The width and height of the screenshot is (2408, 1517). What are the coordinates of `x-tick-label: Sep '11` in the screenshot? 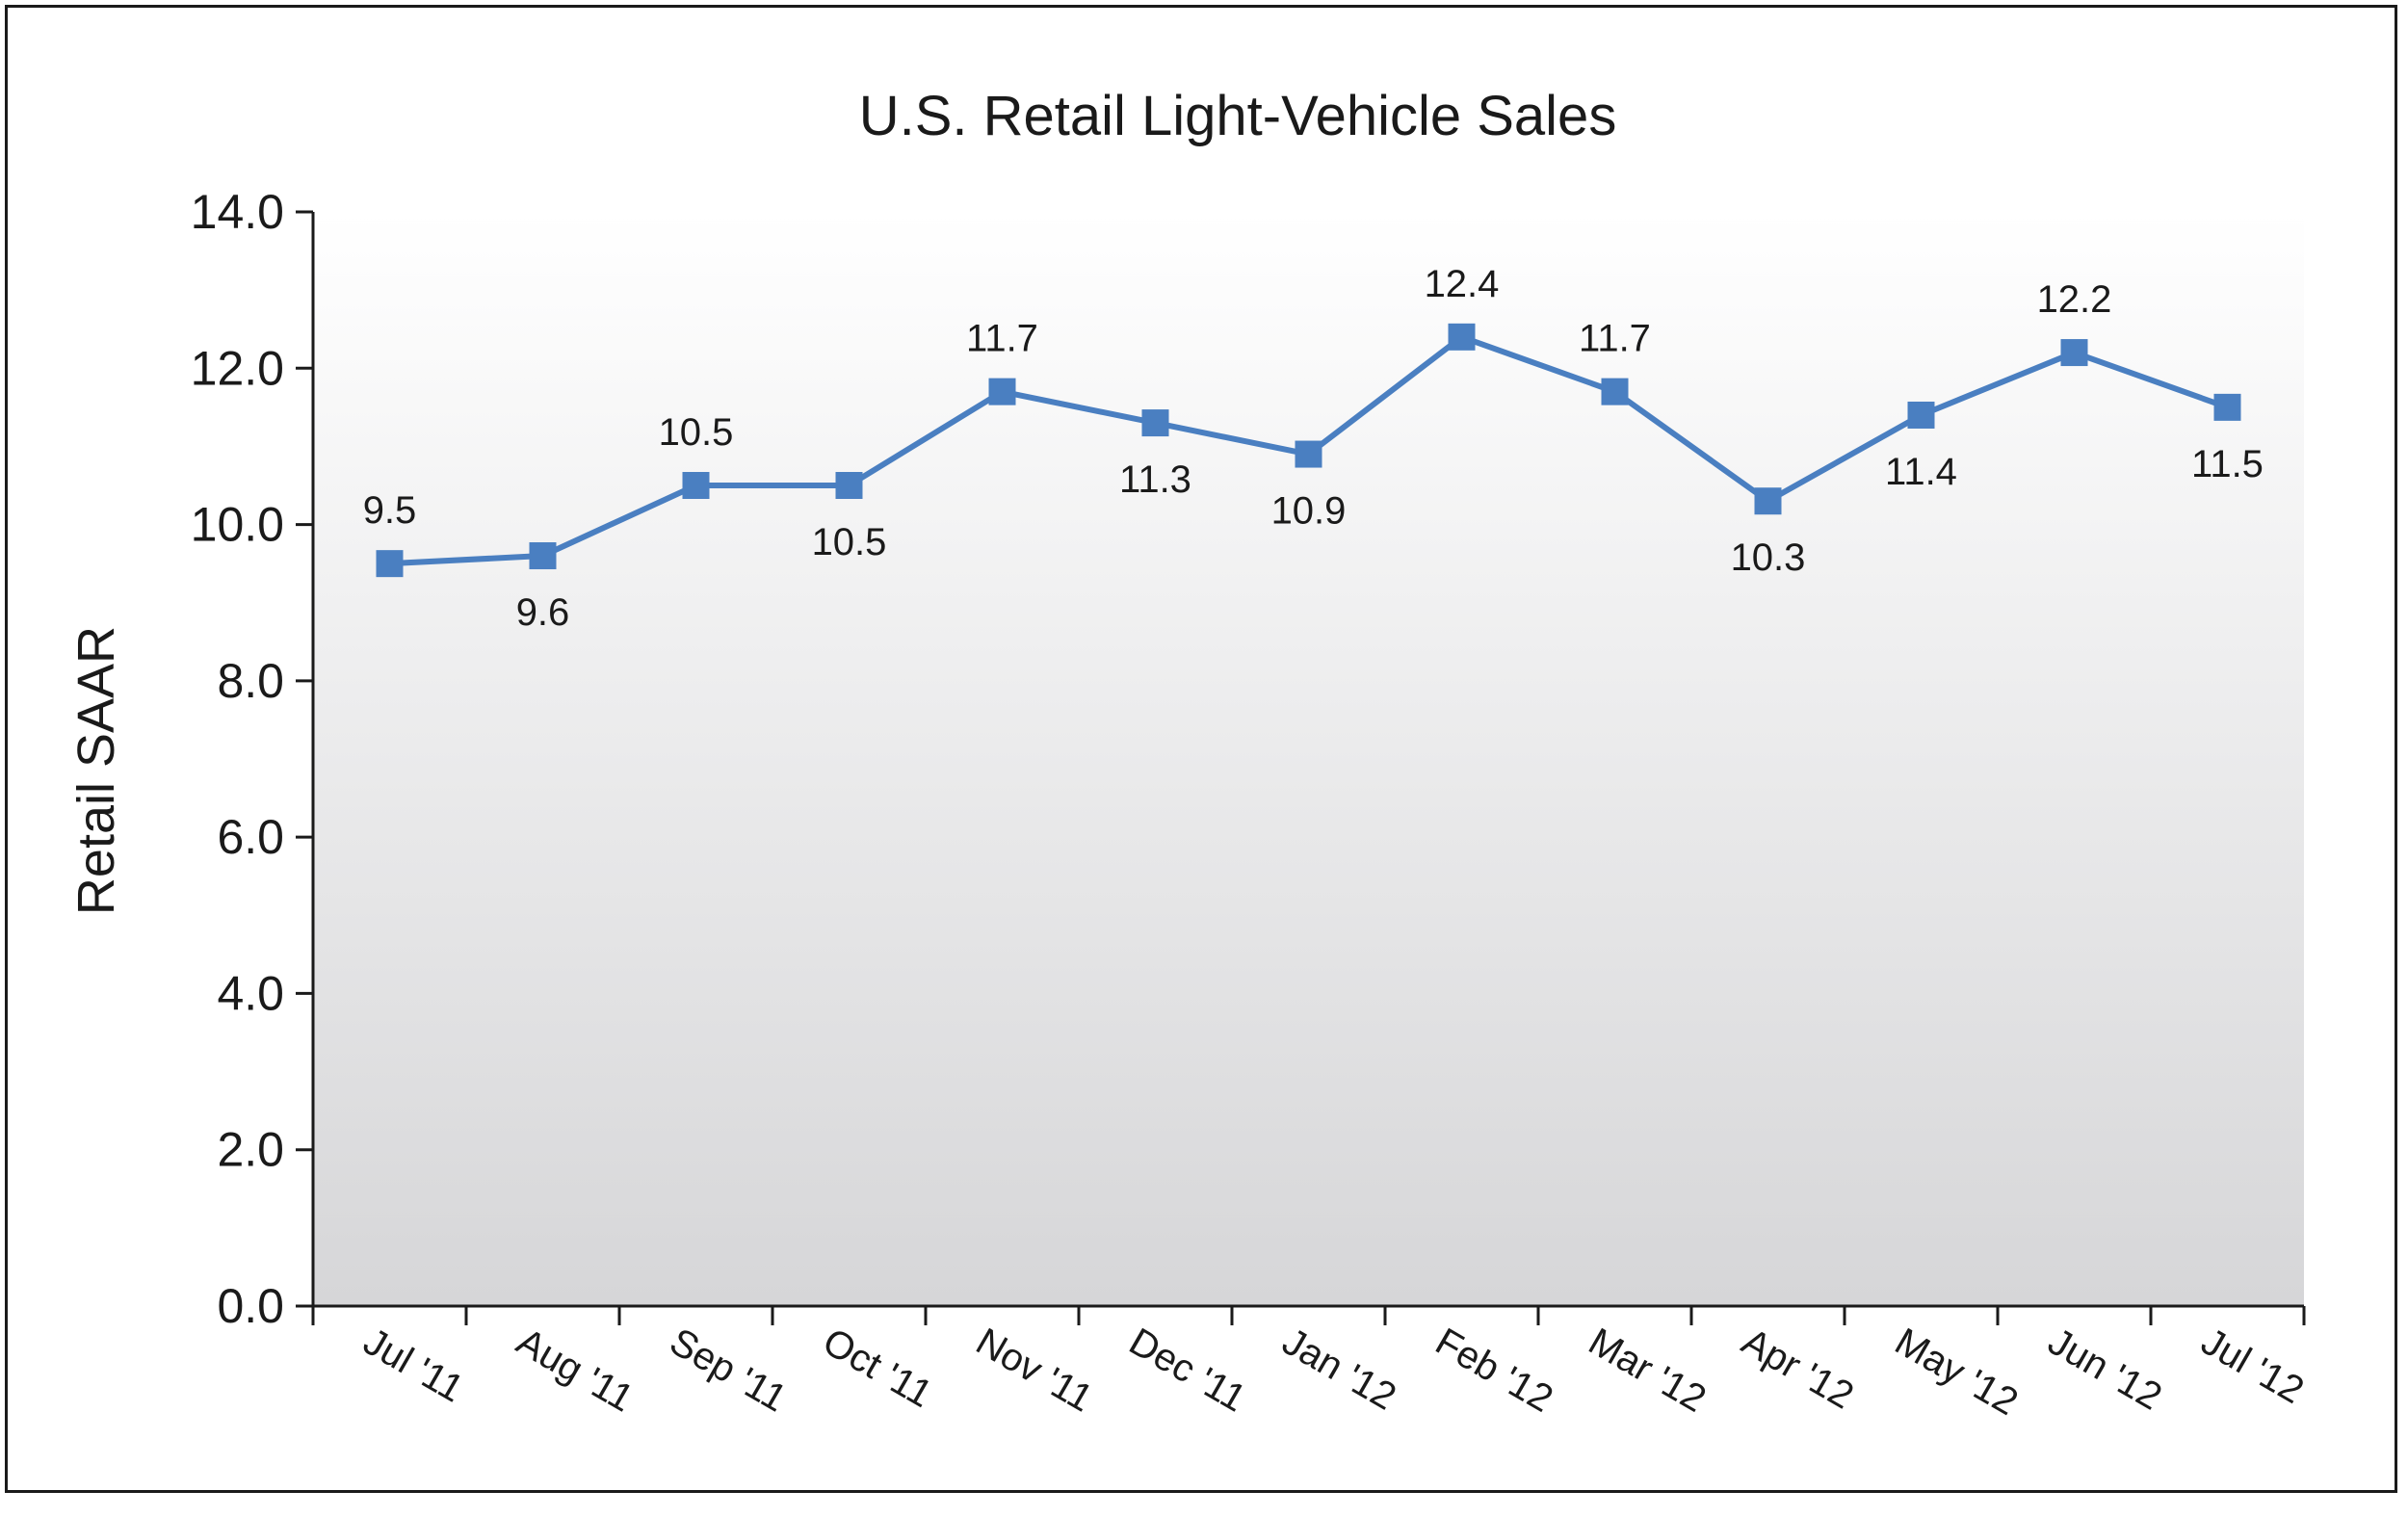 It's located at (728, 1371).